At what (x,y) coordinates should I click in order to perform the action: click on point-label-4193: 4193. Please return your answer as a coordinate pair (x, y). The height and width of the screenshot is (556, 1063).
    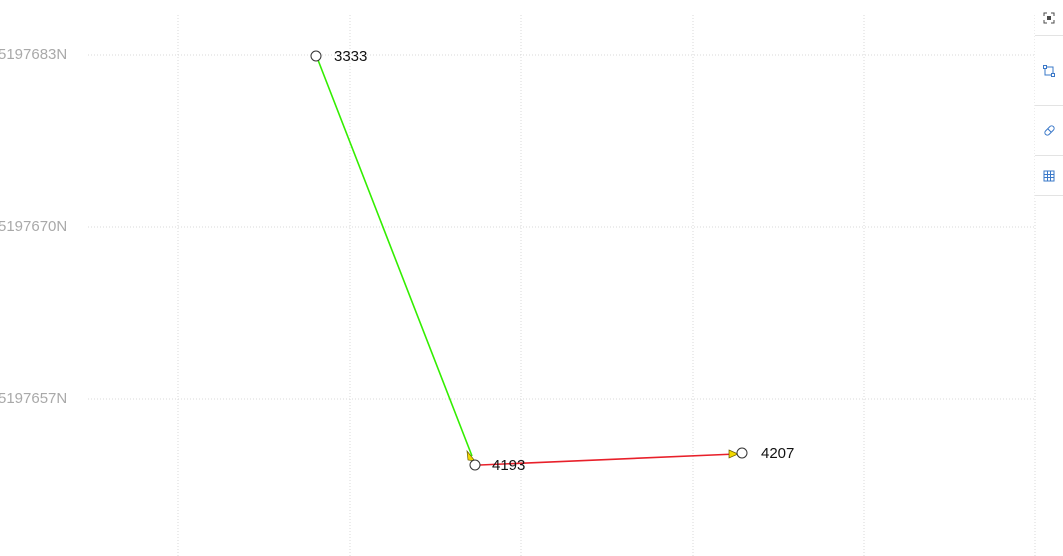
    Looking at the image, I should click on (508, 465).